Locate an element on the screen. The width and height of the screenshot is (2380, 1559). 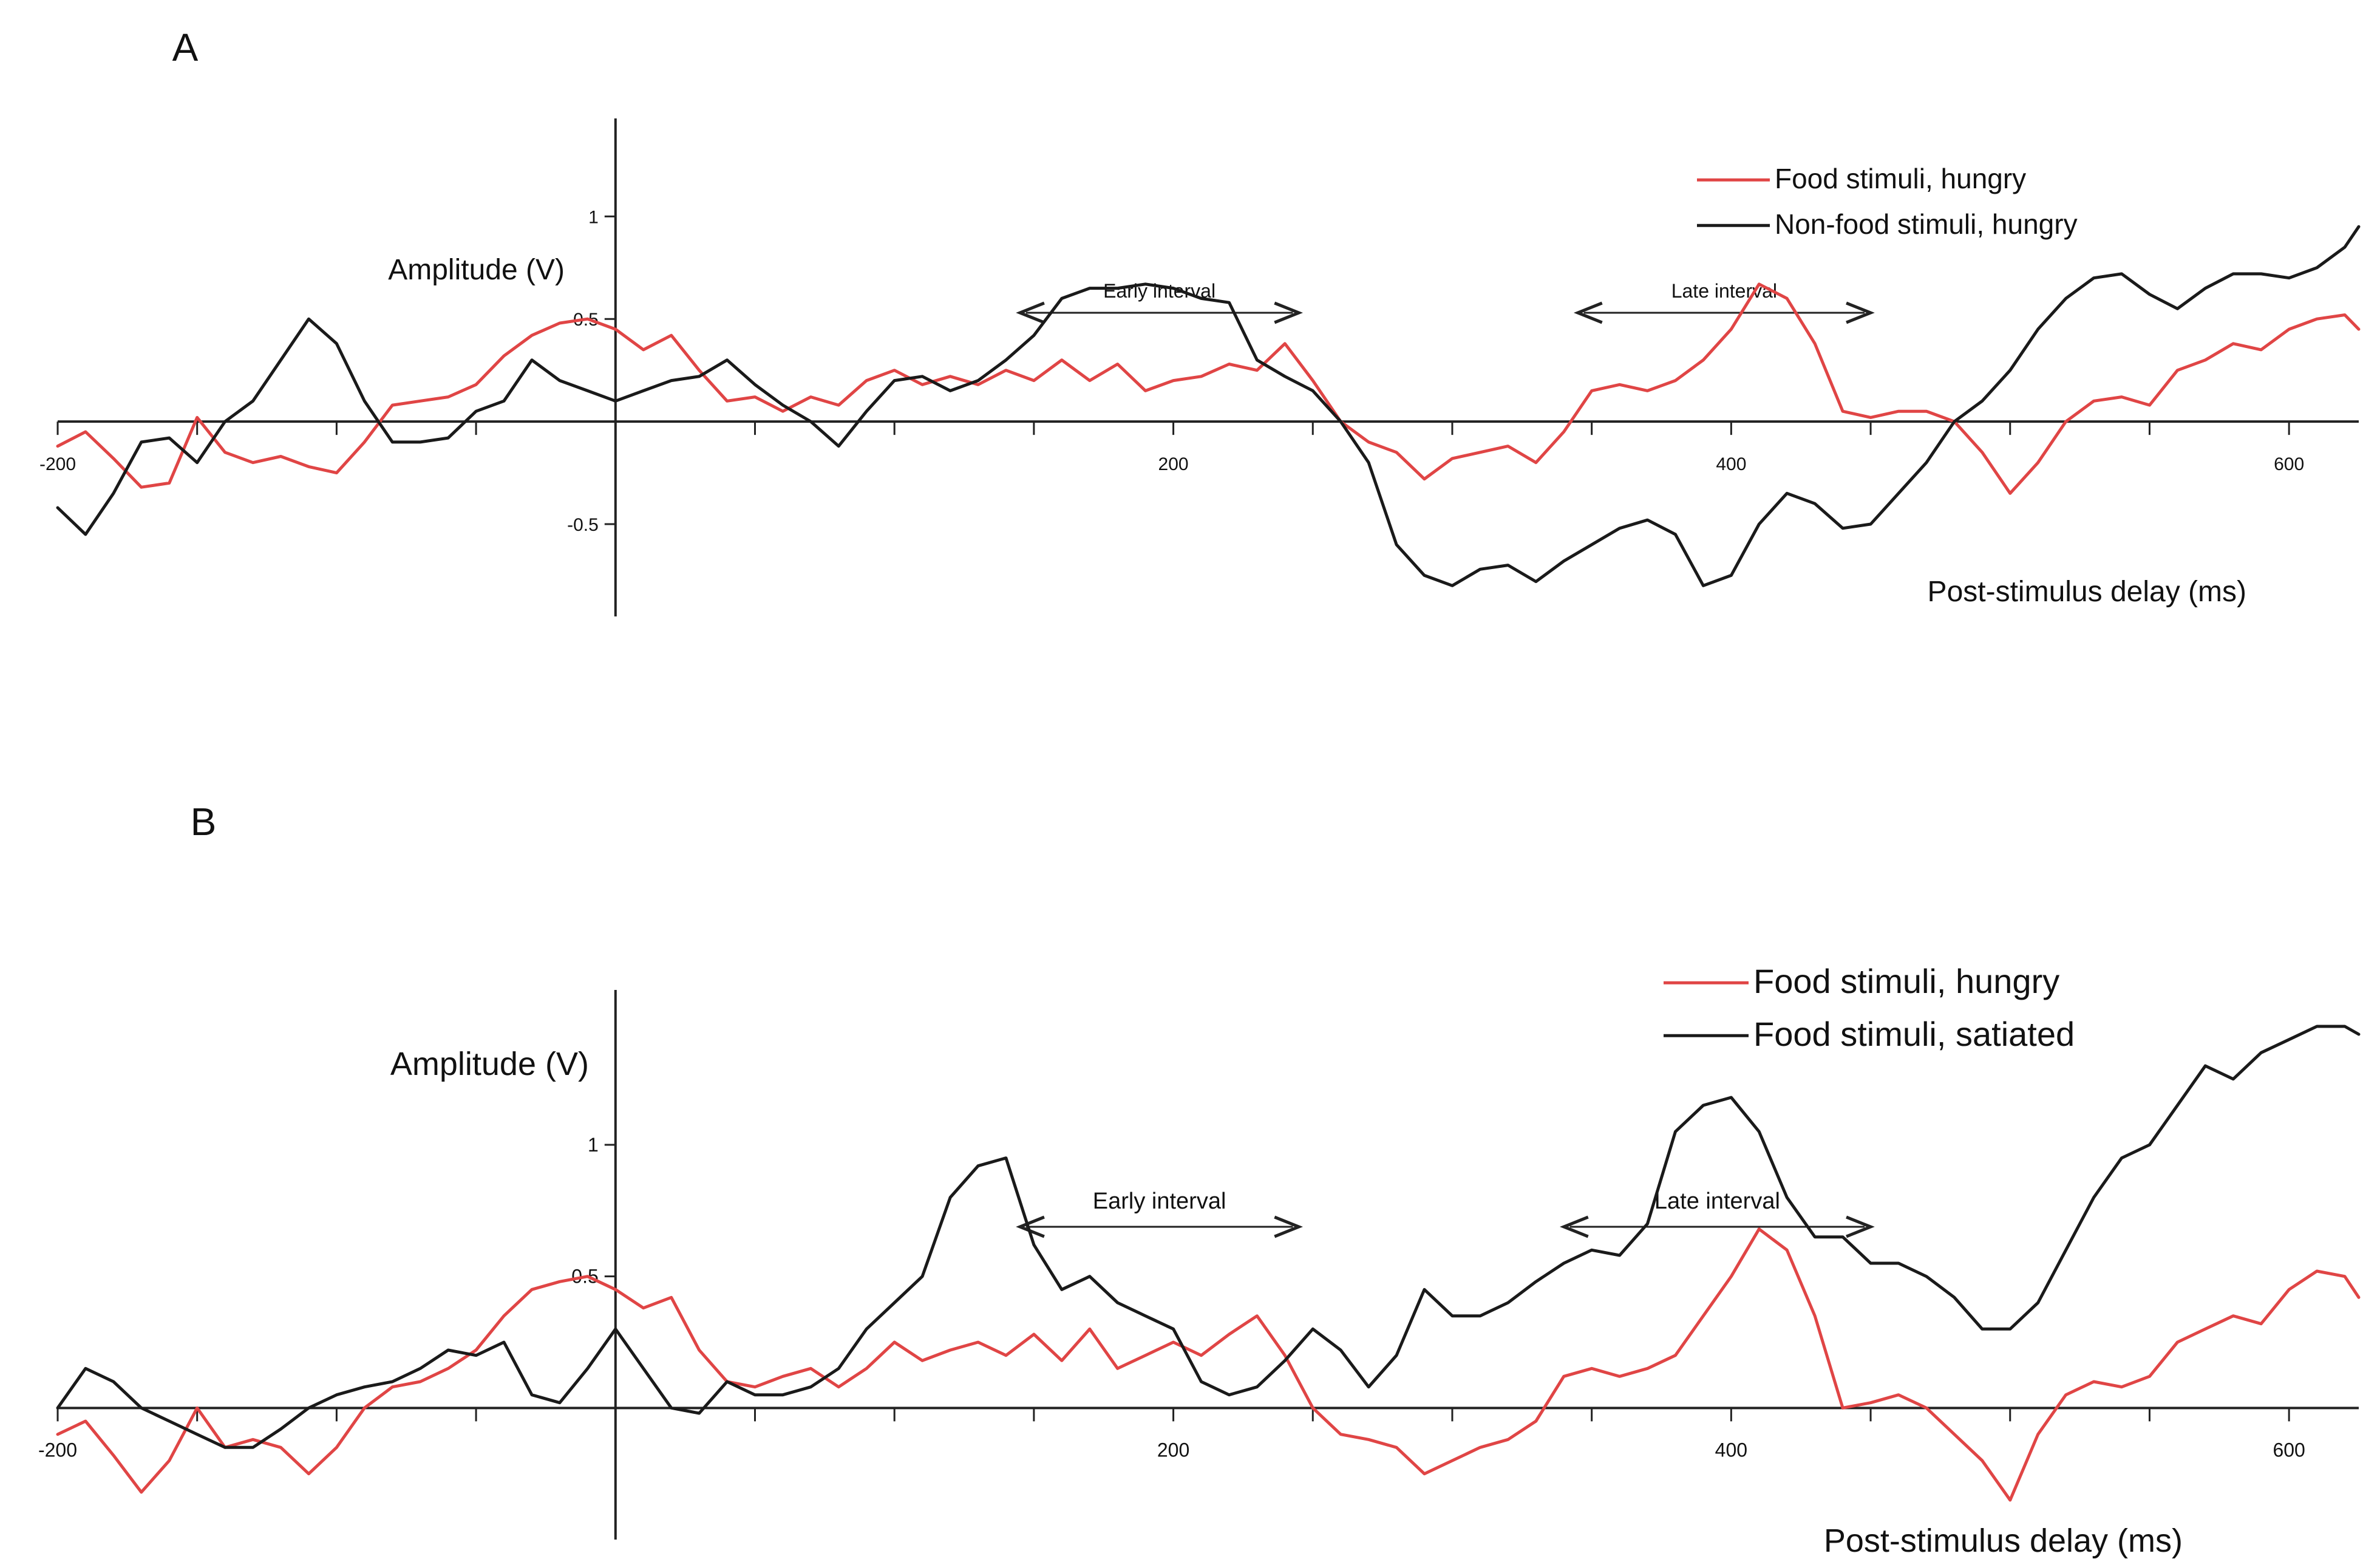
panel-label: B is located at coordinates (204, 822).